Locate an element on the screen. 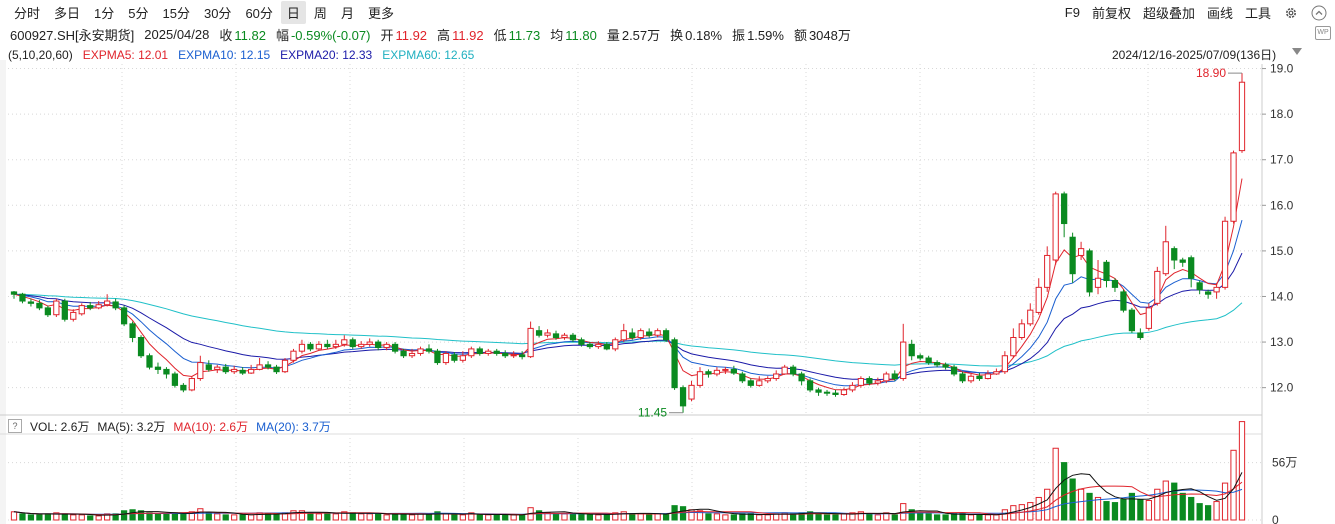 Image resolution: width=1335 pixels, height=524 pixels. tab-1: 多日 is located at coordinates (67, 13).